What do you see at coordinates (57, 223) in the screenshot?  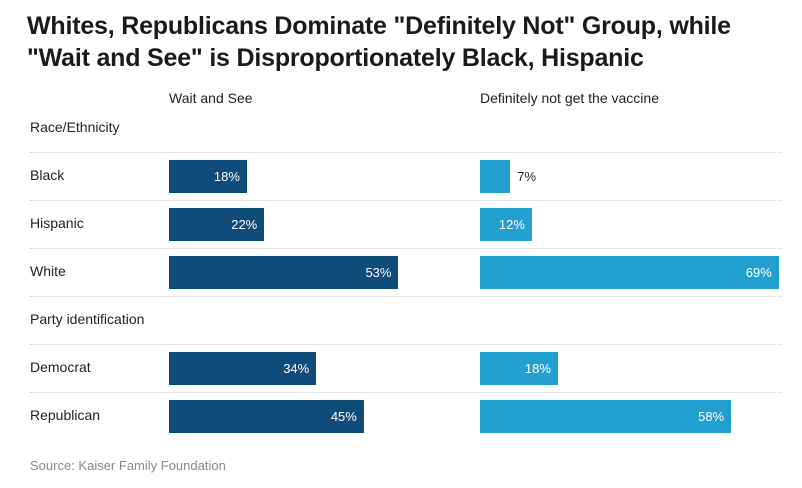 I see `category-label: Hispanic` at bounding box center [57, 223].